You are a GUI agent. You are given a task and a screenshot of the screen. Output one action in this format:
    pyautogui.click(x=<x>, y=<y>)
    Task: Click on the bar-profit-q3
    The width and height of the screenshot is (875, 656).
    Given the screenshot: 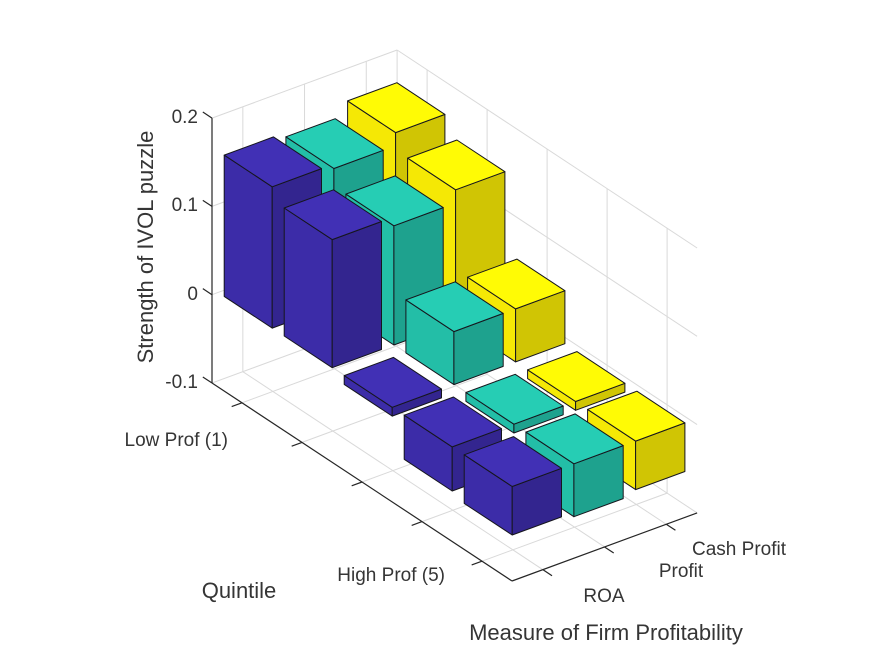 What is the action you would take?
    pyautogui.click(x=454, y=333)
    